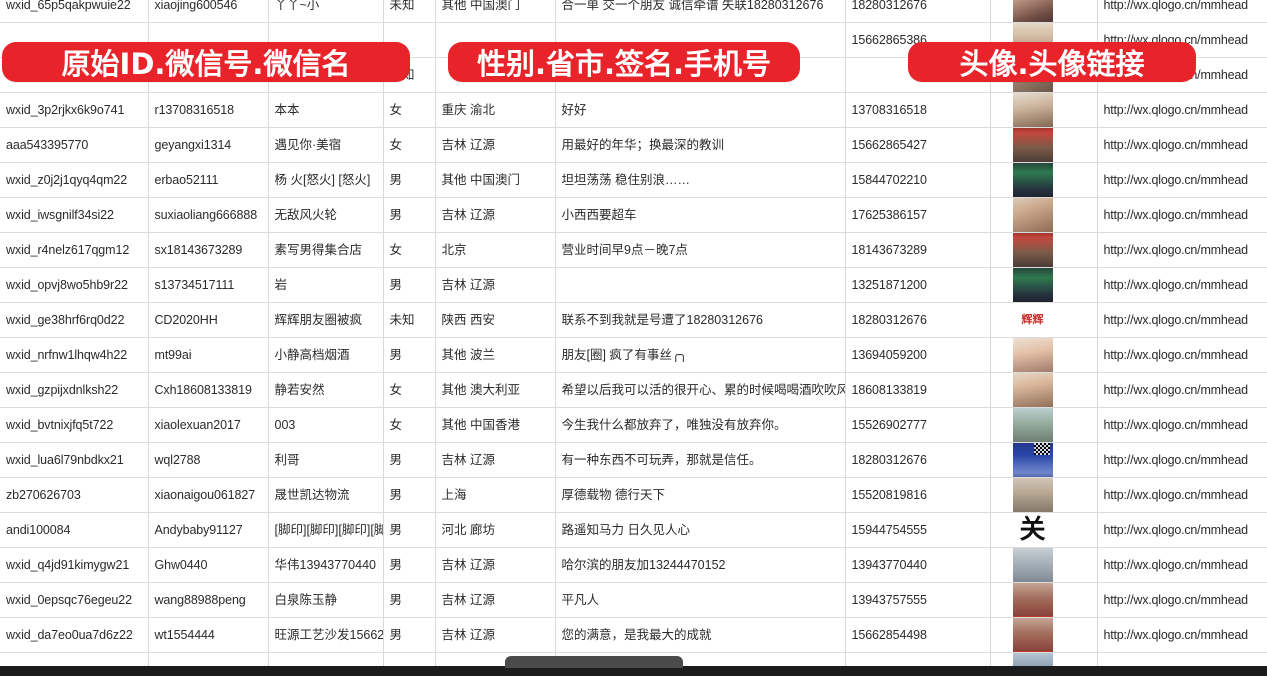 This screenshot has height=676, width=1267. Describe the element at coordinates (326, 180) in the screenshot. I see `cell-name: 杨 火[怒火] [怒火]` at that location.